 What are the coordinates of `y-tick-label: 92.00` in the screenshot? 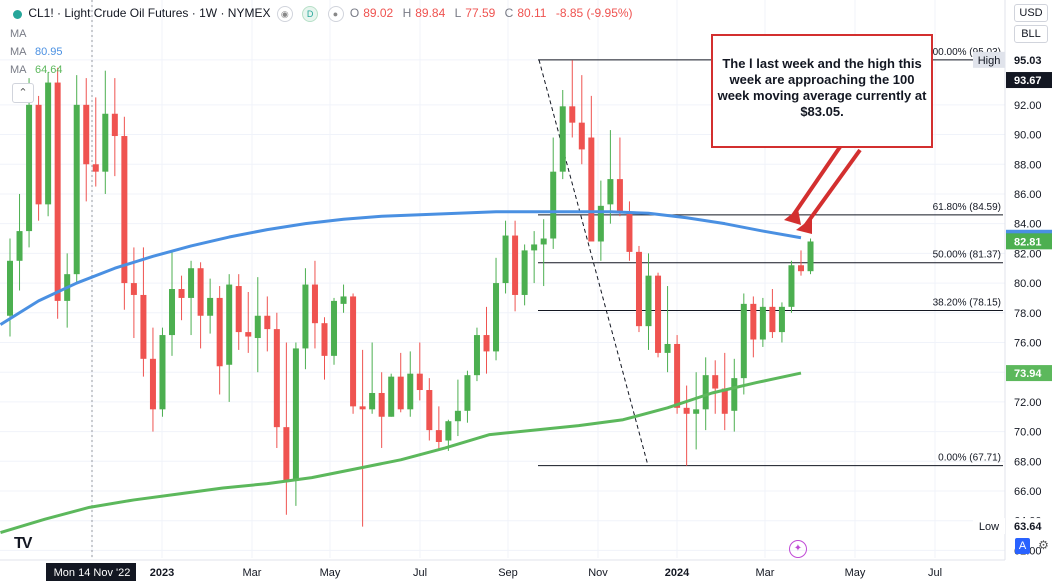 It's located at (1028, 106).